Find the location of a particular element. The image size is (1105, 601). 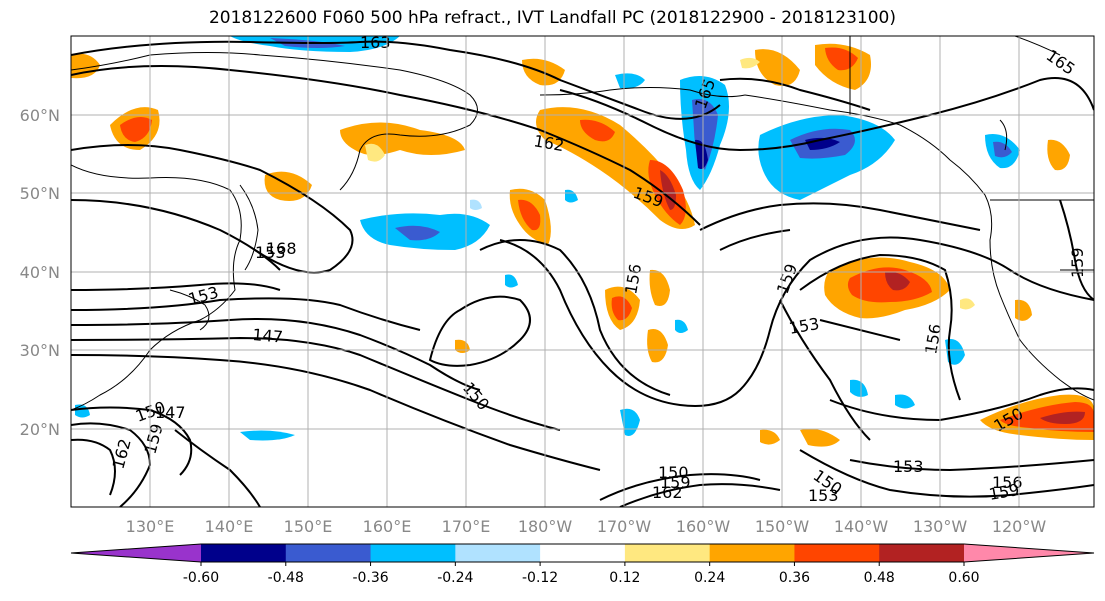

colorbar-tick-label: 0.60 is located at coordinates (963, 578).